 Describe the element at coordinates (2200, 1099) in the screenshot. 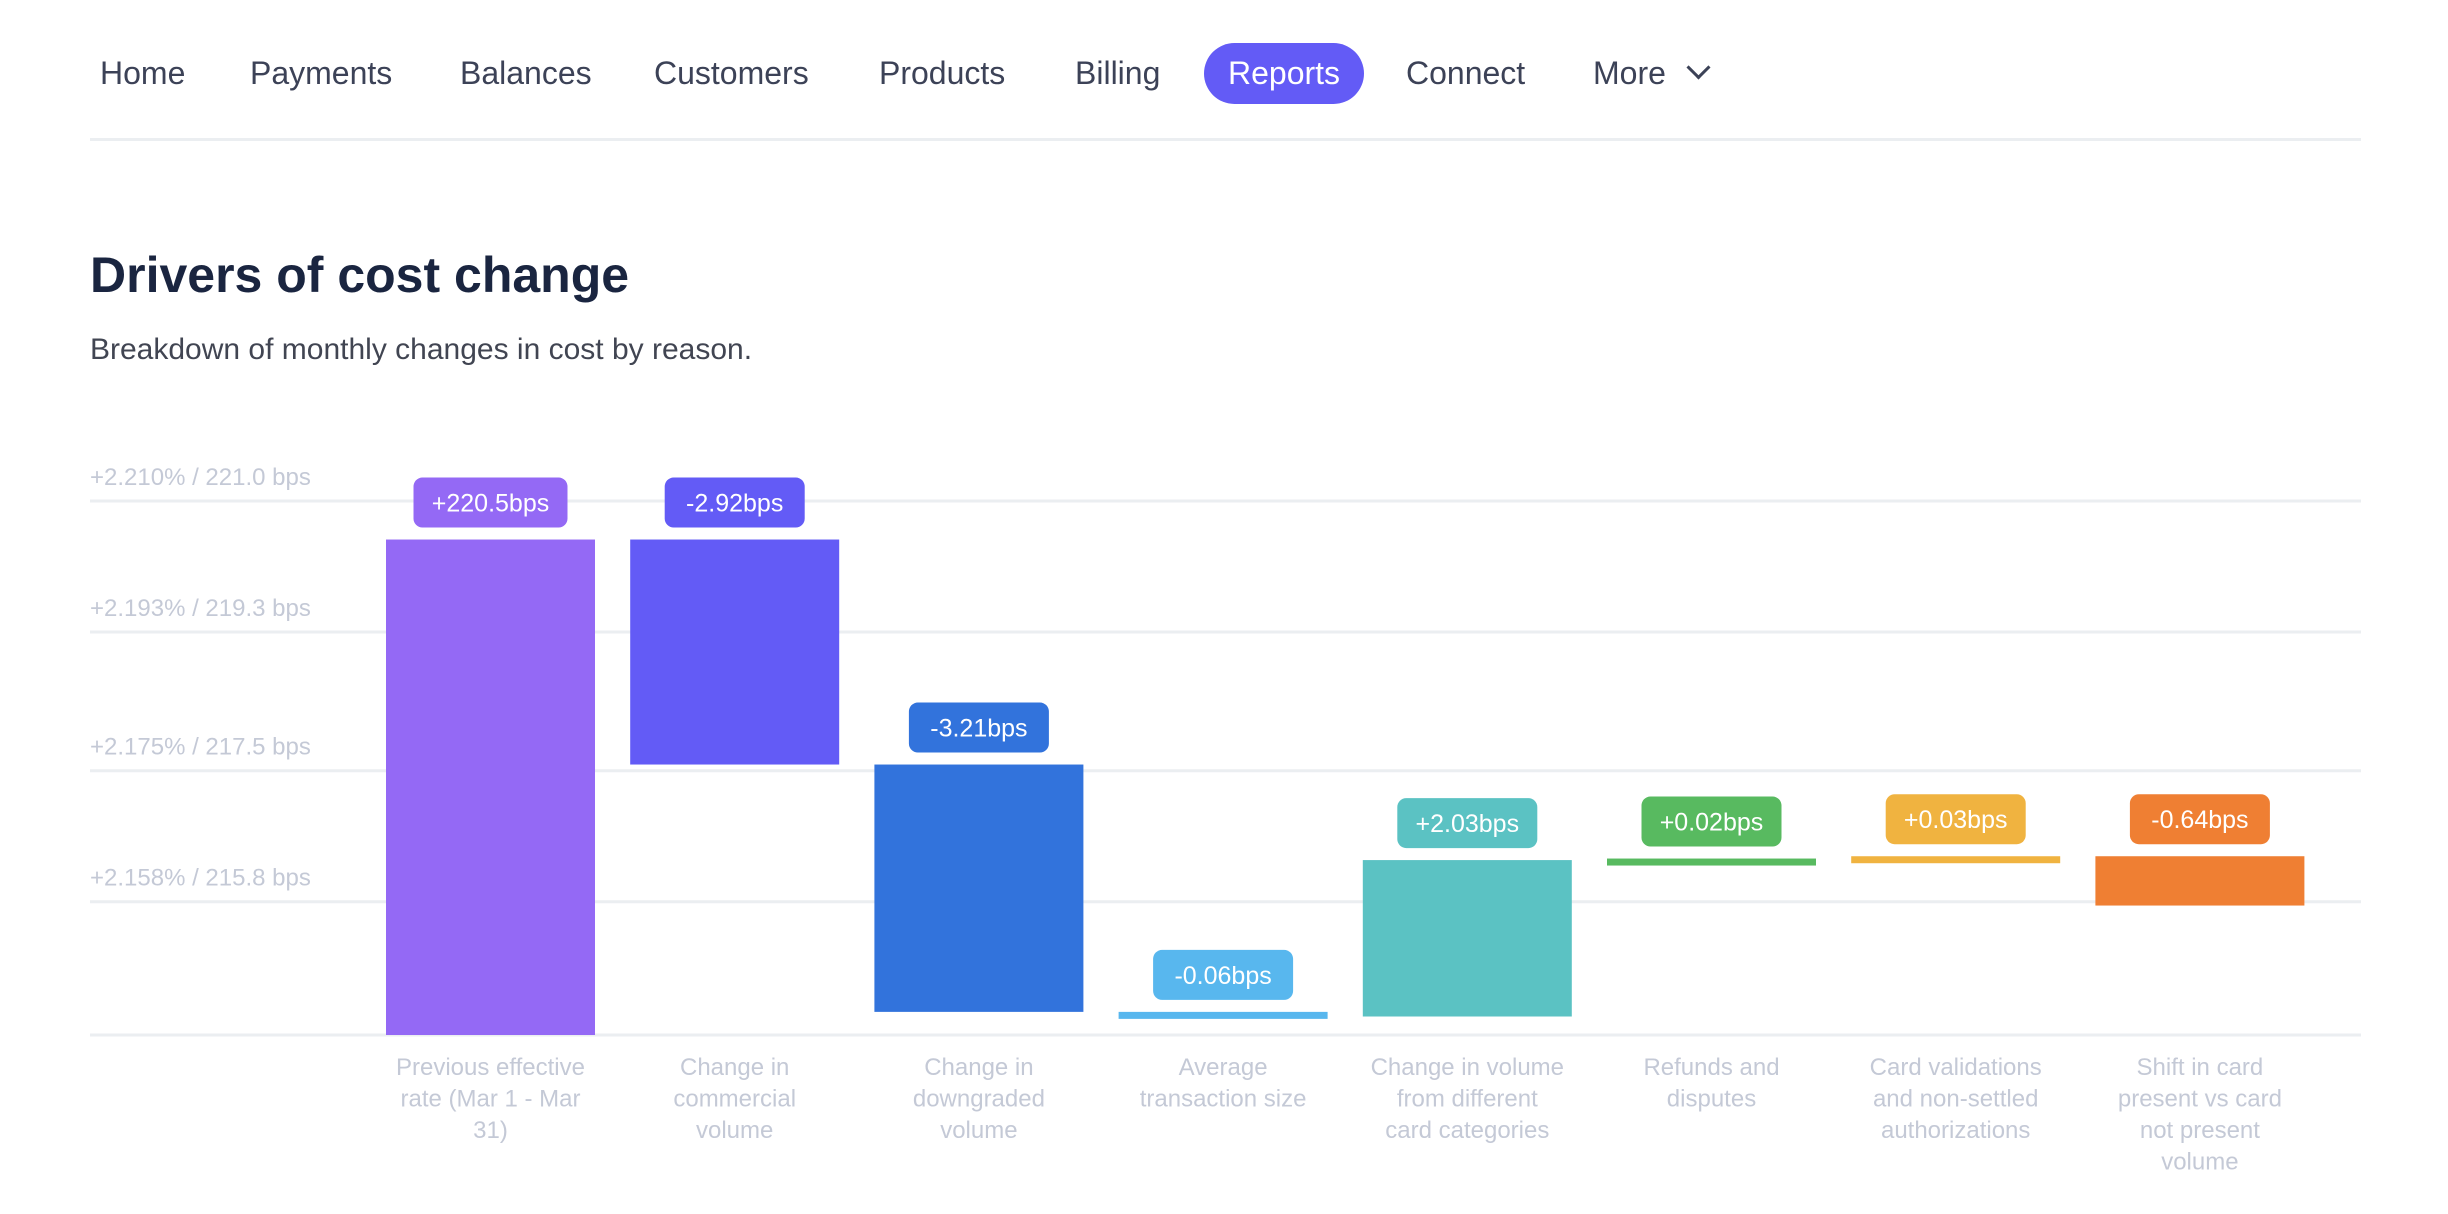

I see `category-label: present vs card` at that location.